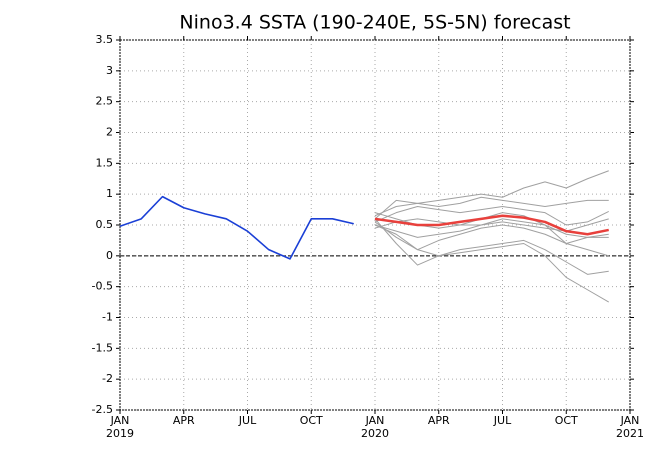  Describe the element at coordinates (105, 224) in the screenshot. I see `y-tick-label: 0.5` at that location.